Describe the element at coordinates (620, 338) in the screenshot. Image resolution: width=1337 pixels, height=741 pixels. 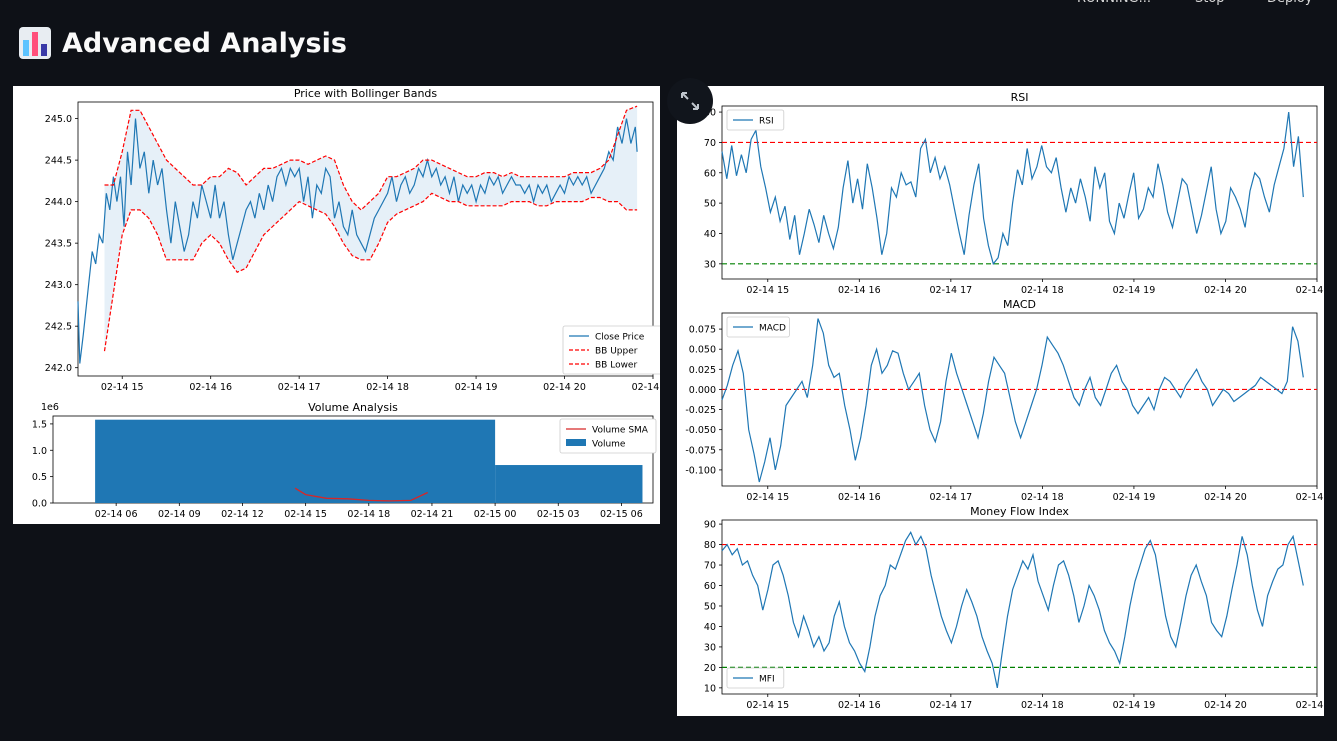
I see `legend-label: Close Price` at that location.